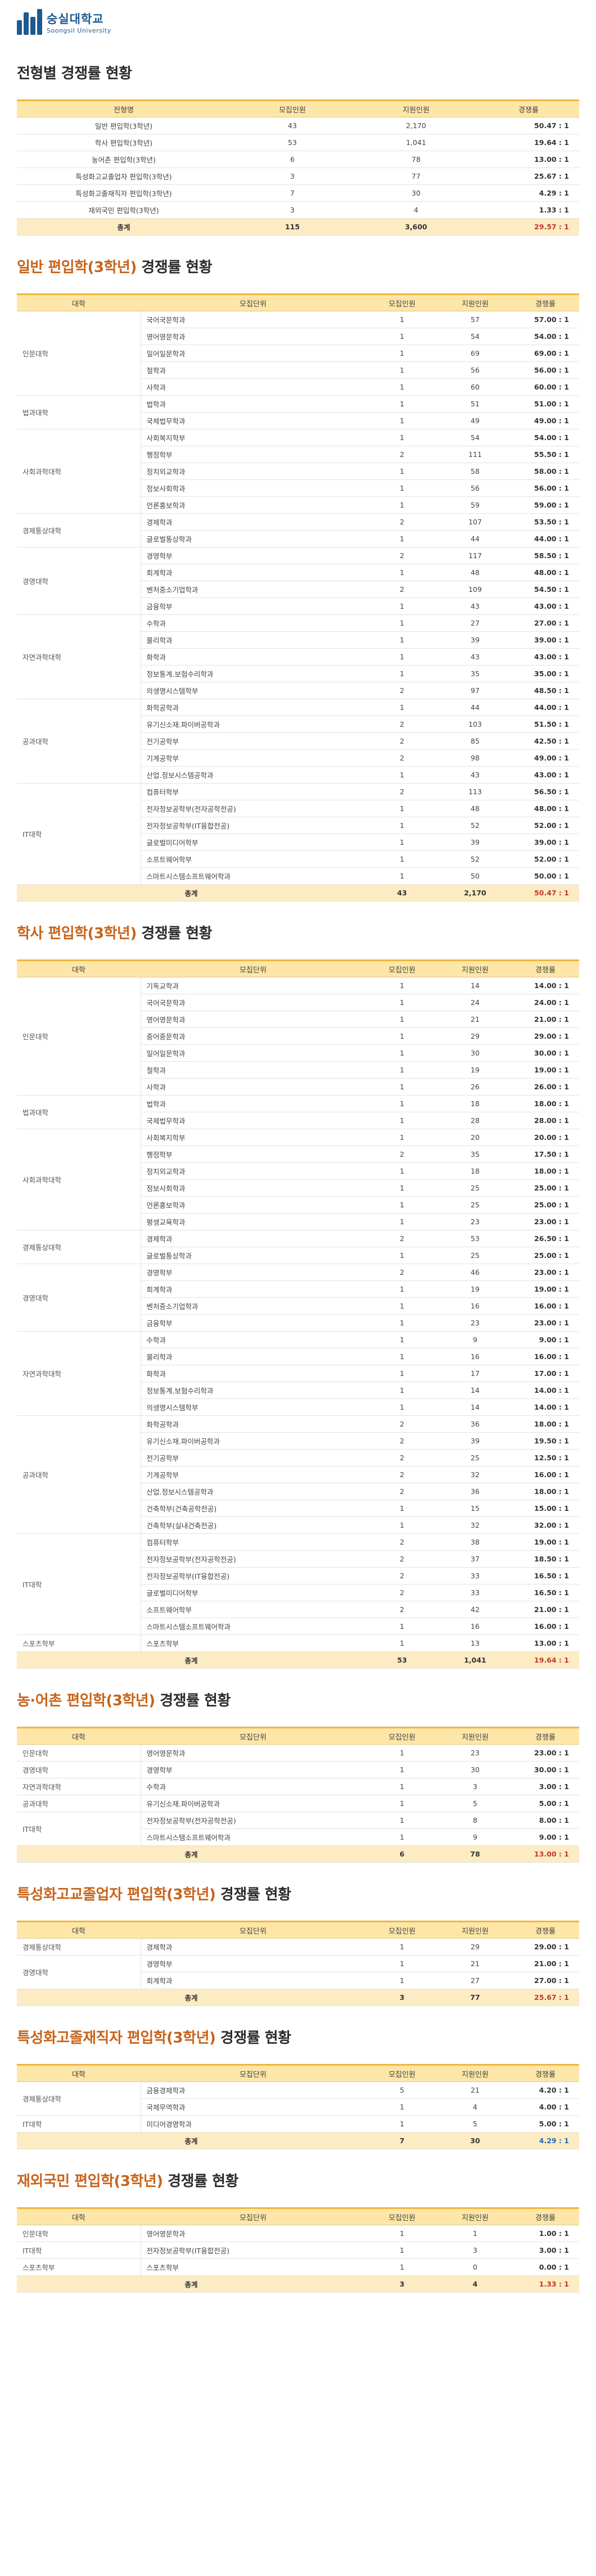 The width and height of the screenshot is (596, 2576). Describe the element at coordinates (90, 2181) in the screenshot. I see `section-title-accent: 재외국민 편입학(3학년)` at that location.